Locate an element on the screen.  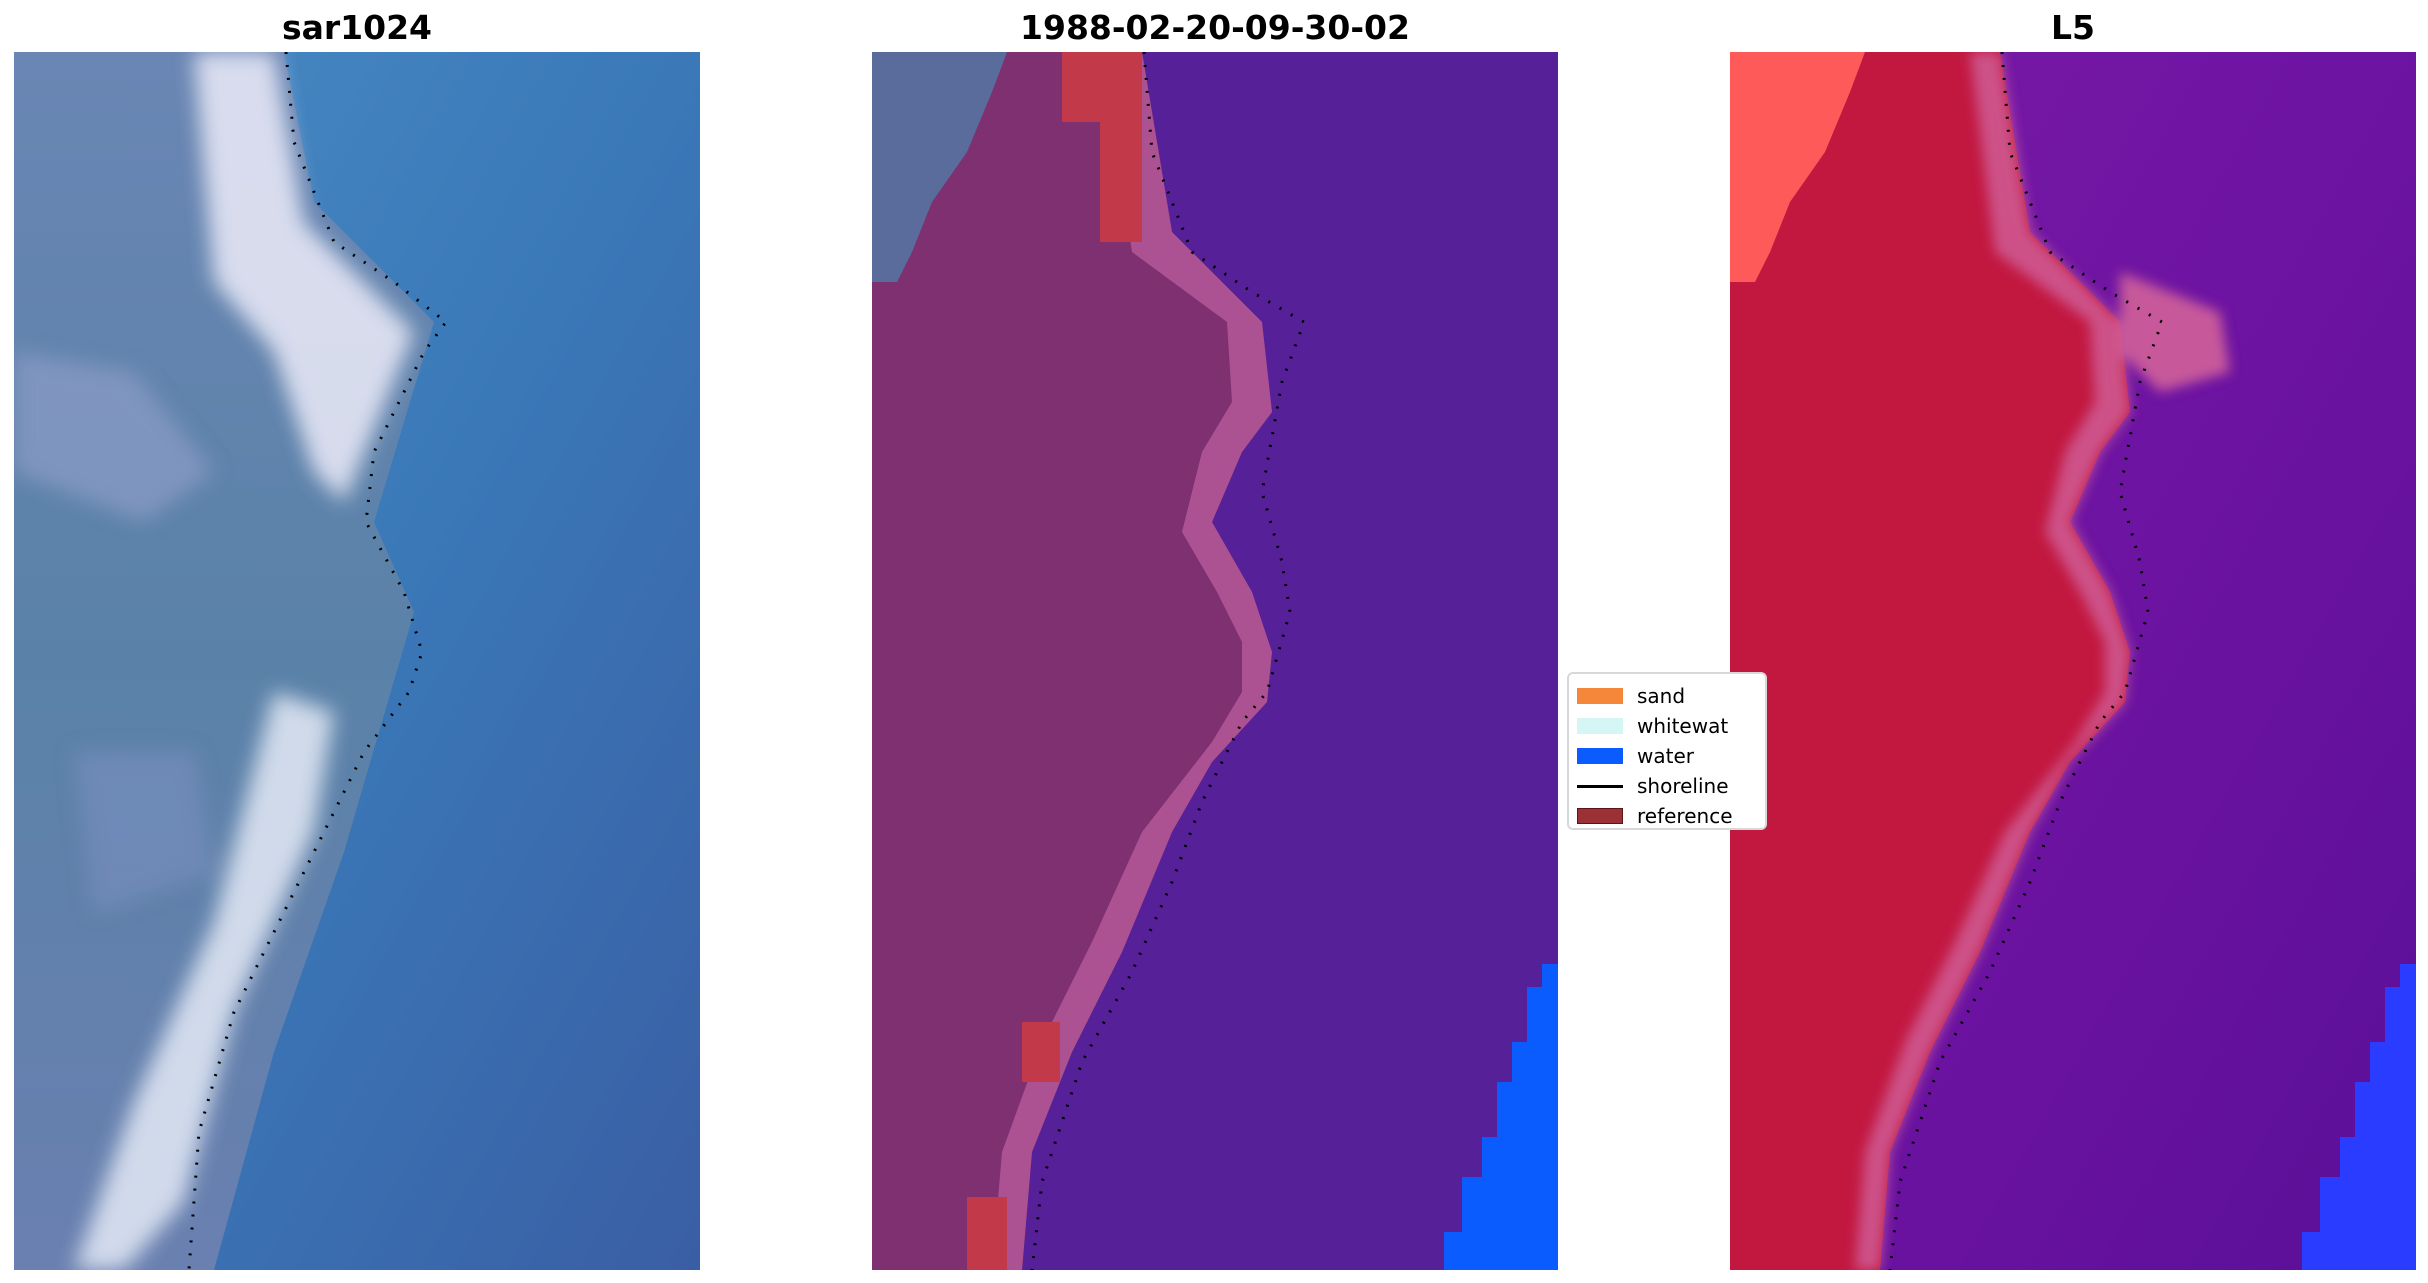
legend-label-shoreline: shoreline is located at coordinates (1683, 786).